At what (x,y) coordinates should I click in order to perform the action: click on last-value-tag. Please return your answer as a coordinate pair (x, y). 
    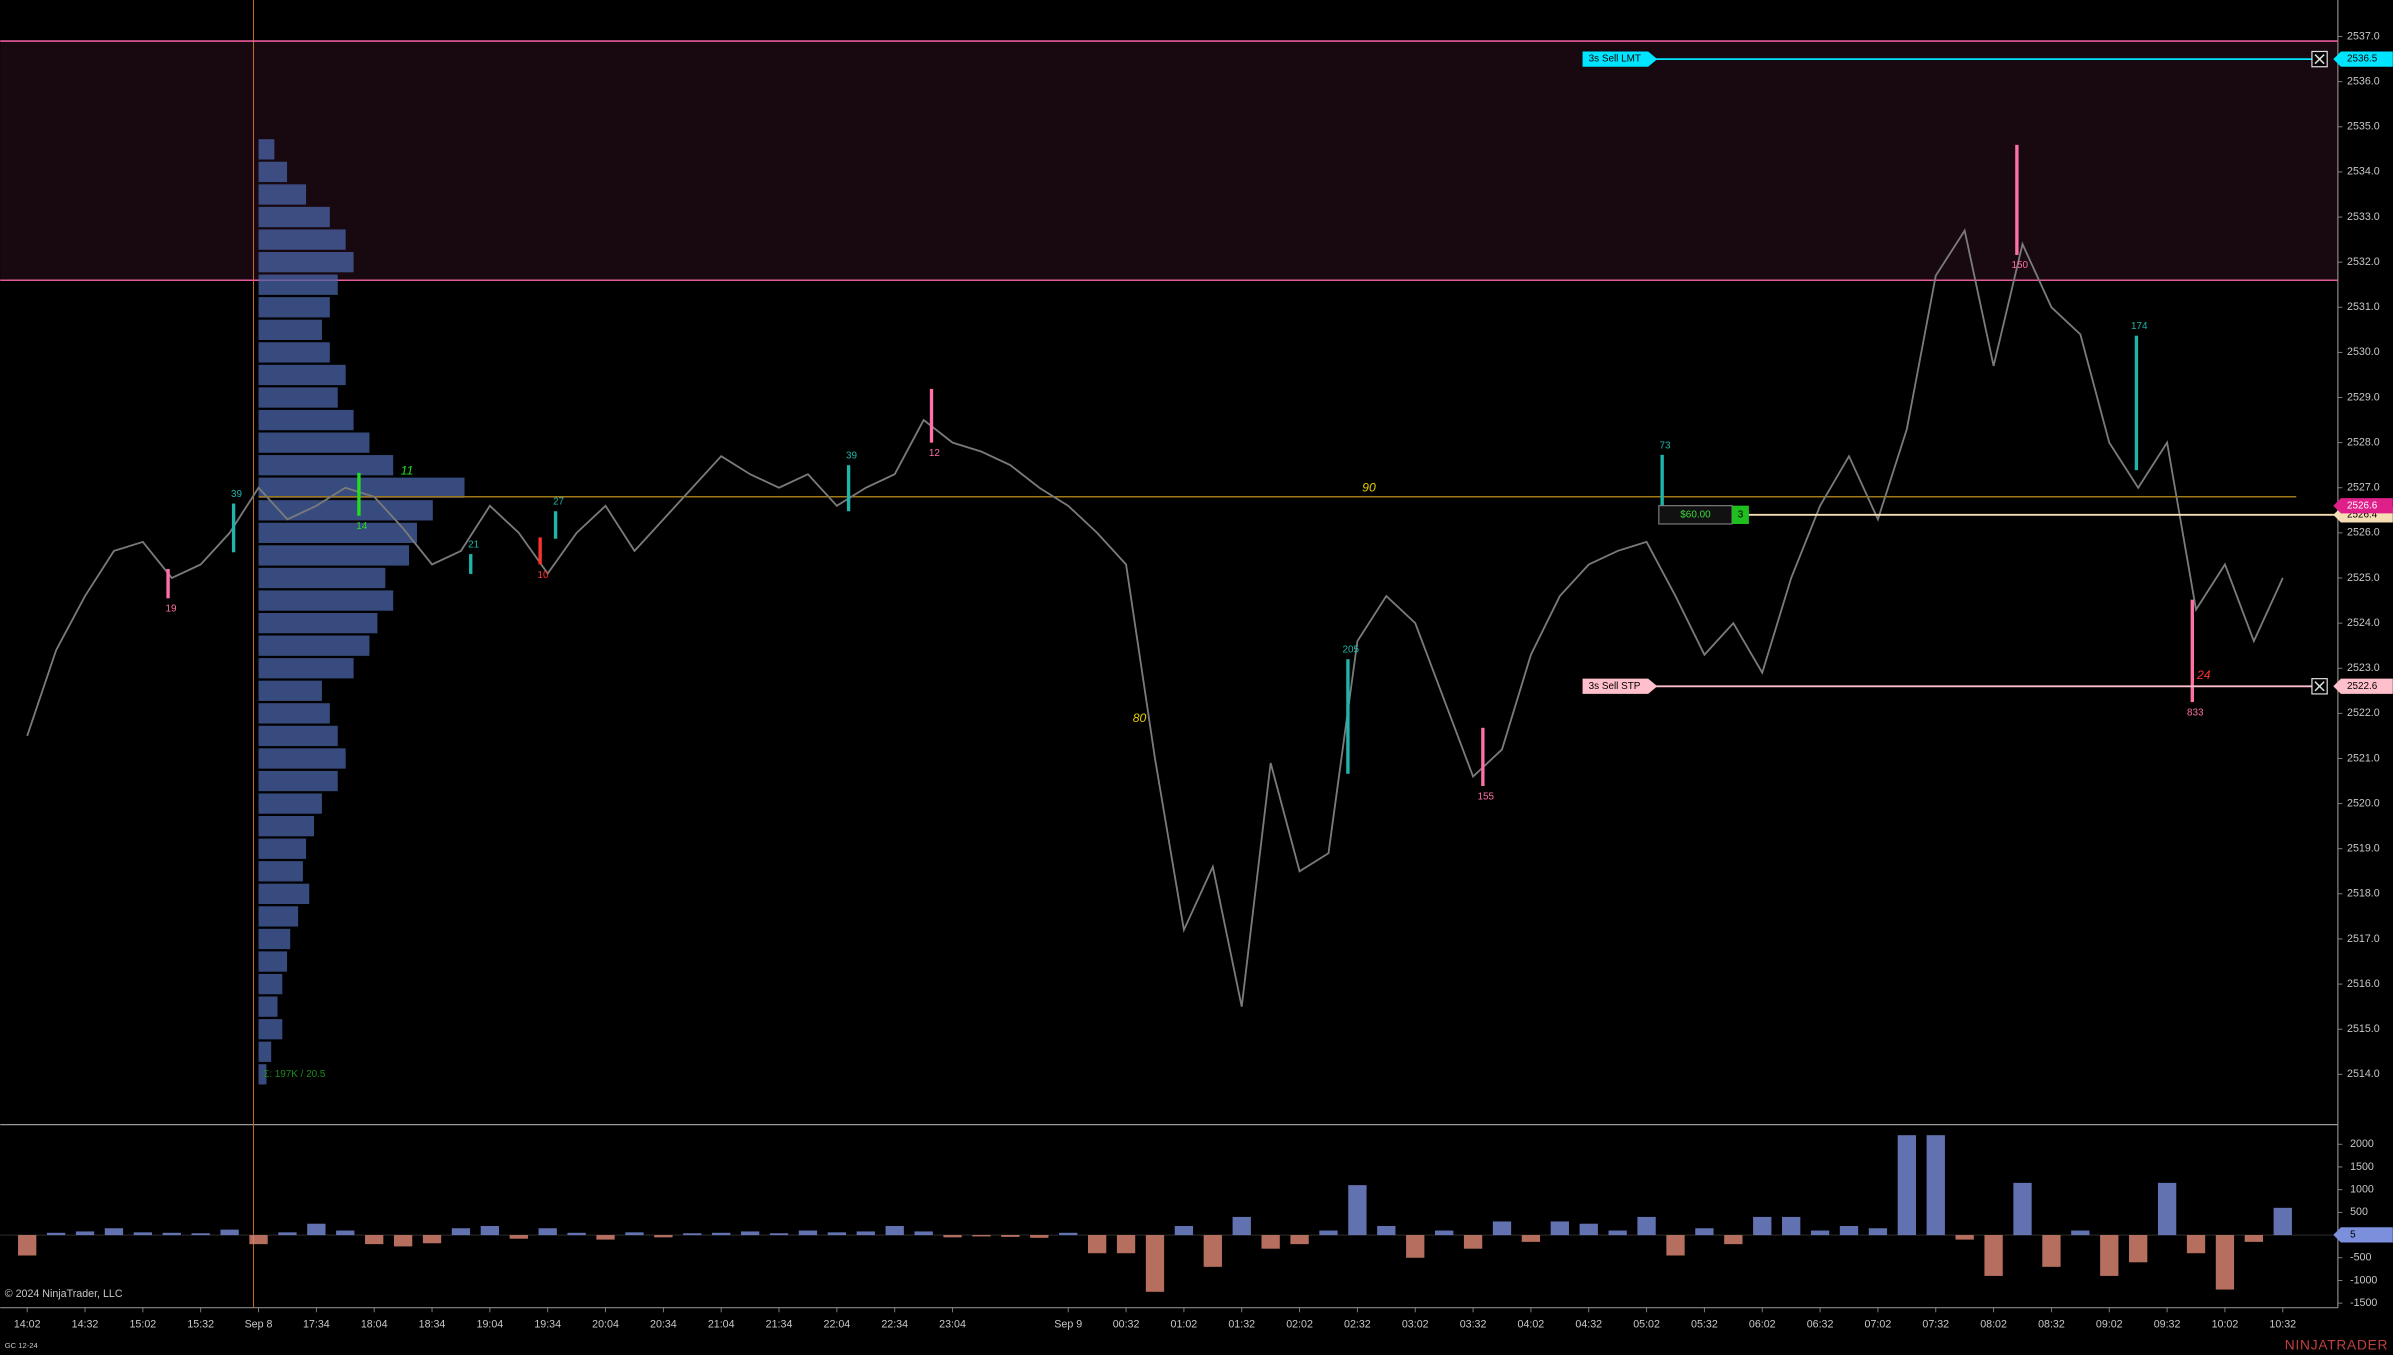
    Looking at the image, I should click on (2363, 1235).